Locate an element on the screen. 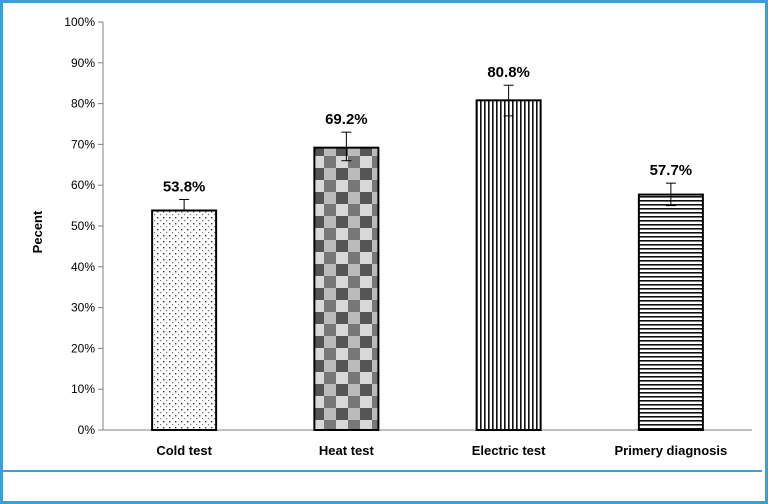 The width and height of the screenshot is (768, 504). y-tick-label: 40% is located at coordinates (83, 267).